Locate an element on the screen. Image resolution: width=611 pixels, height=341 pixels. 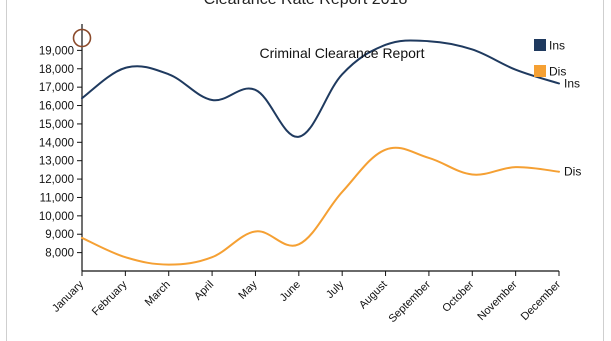
y-tick-label: 9,000 is located at coordinates (59, 235).